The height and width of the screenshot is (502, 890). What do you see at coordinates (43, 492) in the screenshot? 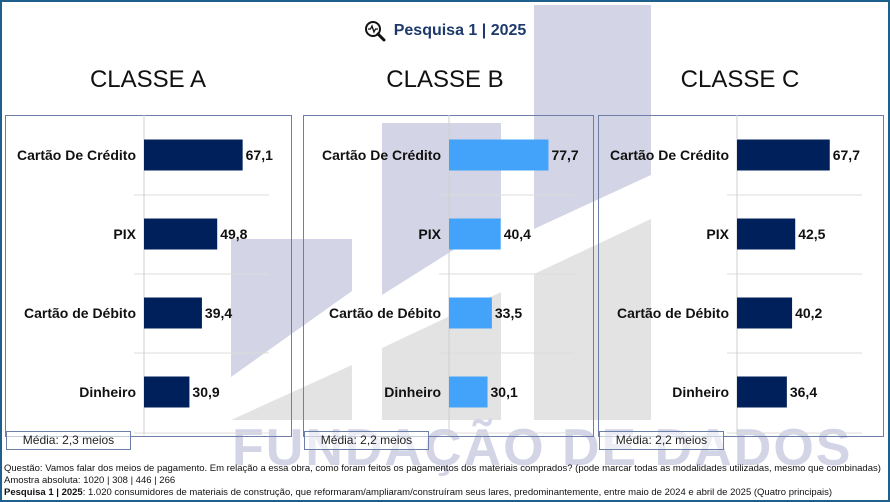
I see `survey-label: Pesquisa 1 | 2025` at bounding box center [43, 492].